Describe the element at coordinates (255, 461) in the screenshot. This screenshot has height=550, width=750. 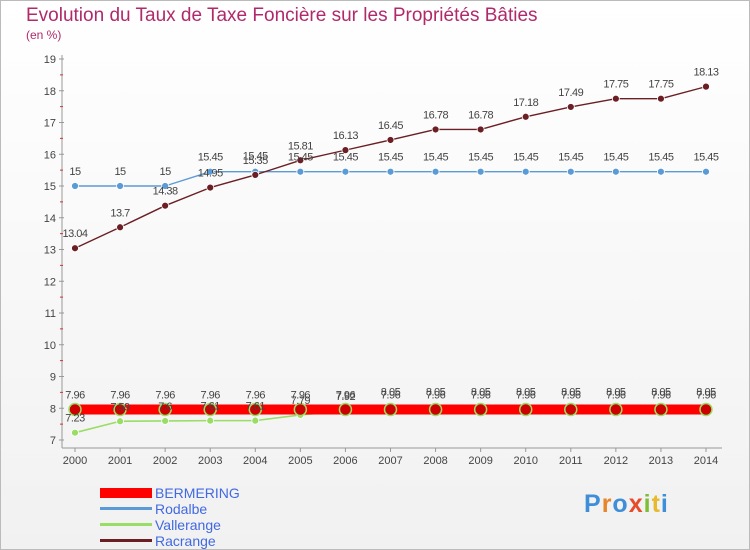
I see `x-tick-label: 2004` at that location.